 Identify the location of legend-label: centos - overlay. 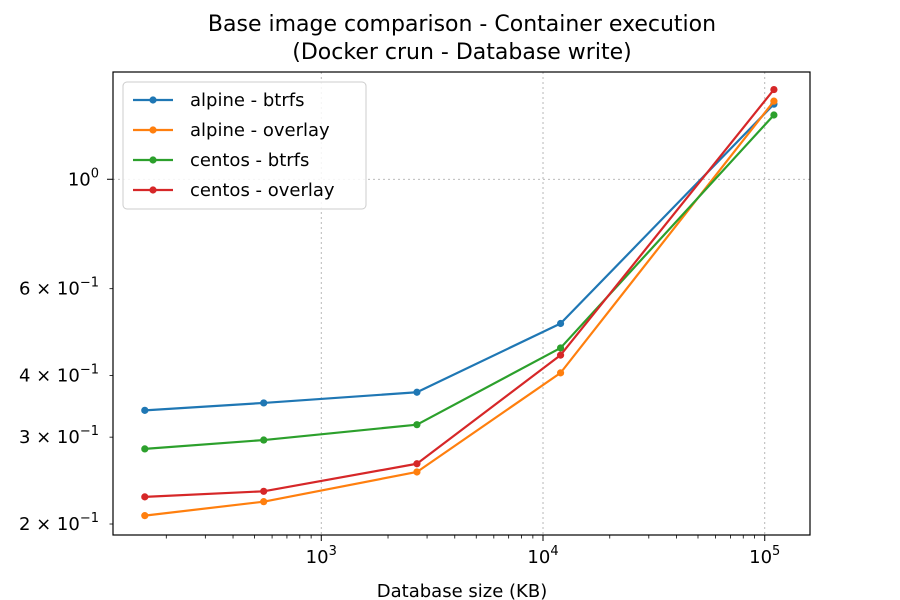
(262, 190).